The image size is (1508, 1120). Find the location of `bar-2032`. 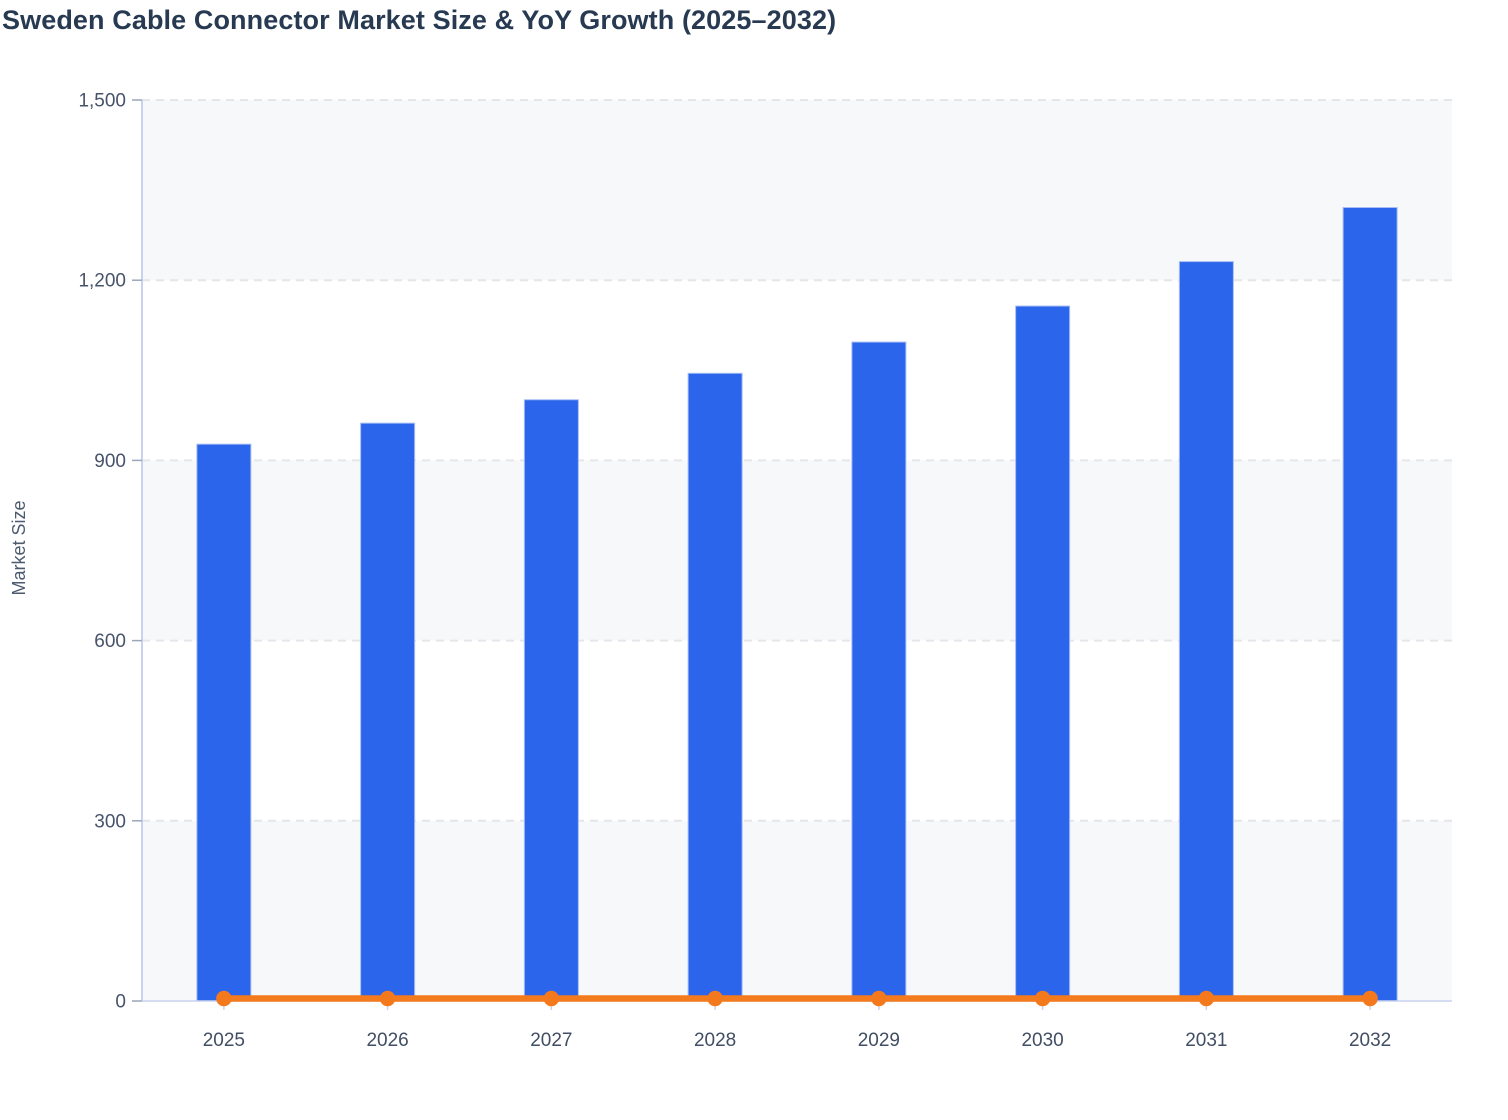

bar-2032 is located at coordinates (1370, 604).